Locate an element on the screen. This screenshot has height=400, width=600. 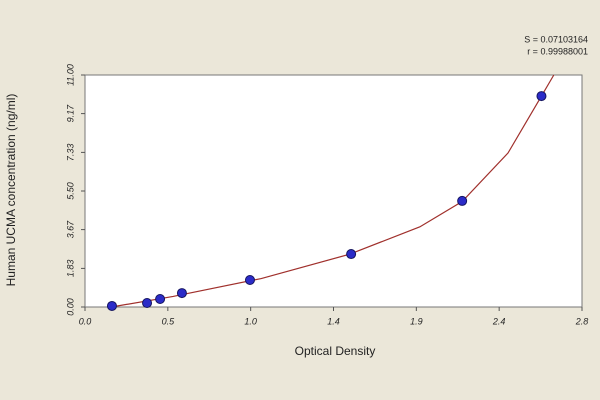
x-tick-label: 1.9 is located at coordinates (416, 321).